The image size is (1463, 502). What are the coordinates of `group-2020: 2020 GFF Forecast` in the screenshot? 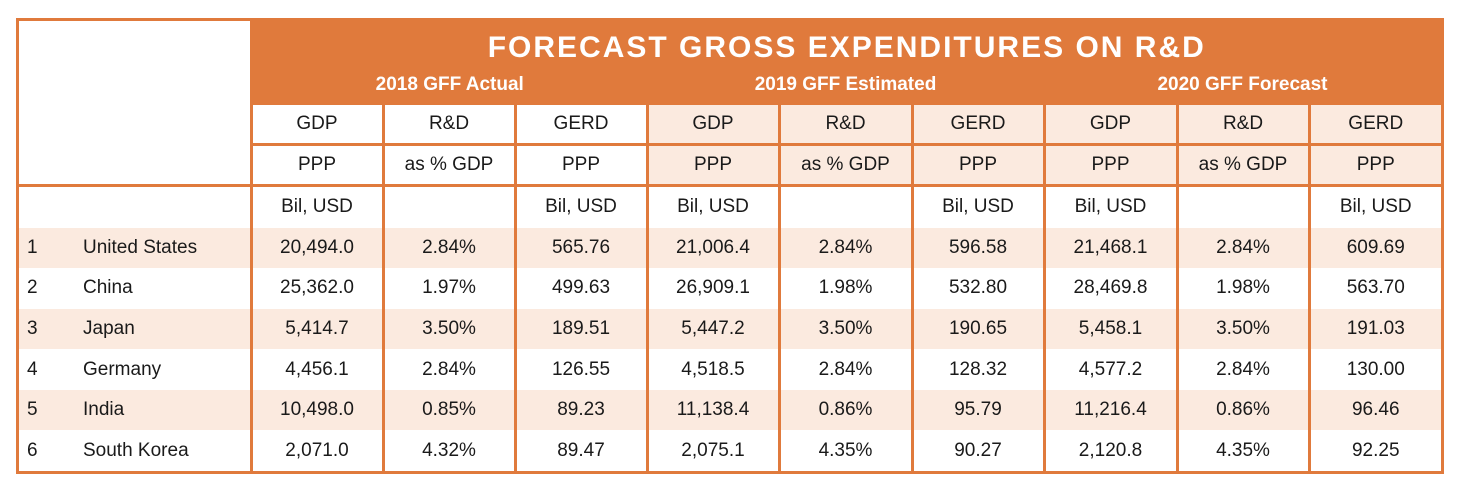 It's located at (1242, 85).